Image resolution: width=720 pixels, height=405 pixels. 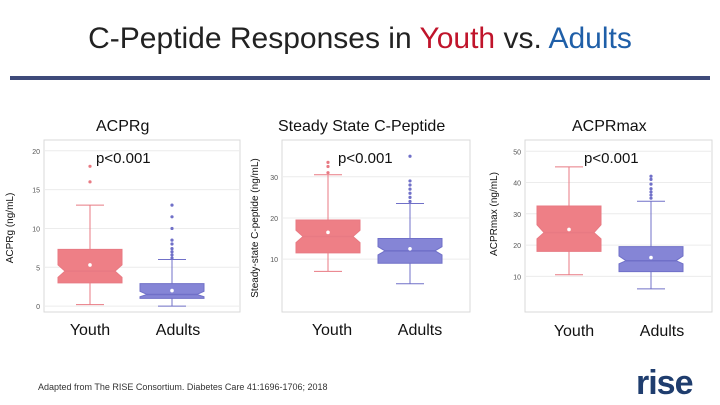 I want to click on slide-title: C-Peptide Responses in Youth vs. Adults, so click(x=360, y=39).